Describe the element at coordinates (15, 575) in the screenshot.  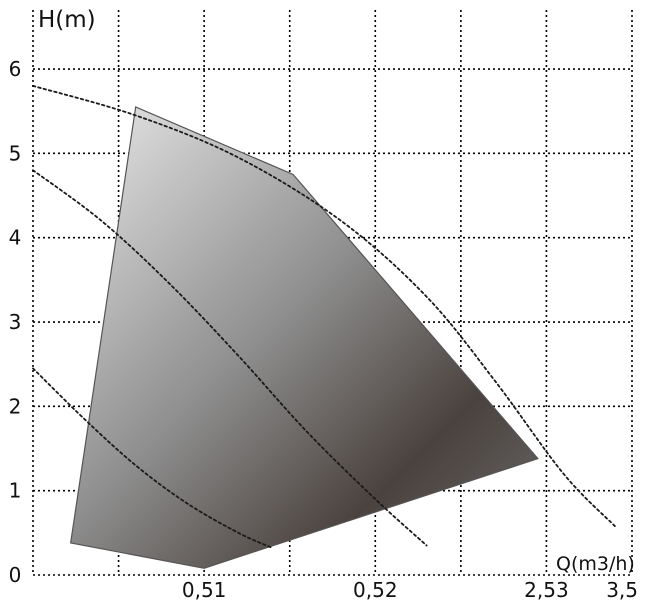
I see `y-tick-label: 0` at that location.